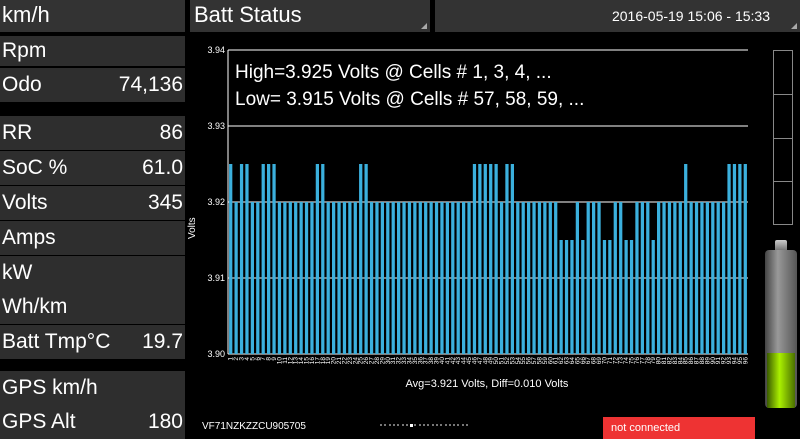 The height and width of the screenshot is (439, 800). Describe the element at coordinates (648, 361) in the screenshot. I see `x-tick-label: 78` at that location.